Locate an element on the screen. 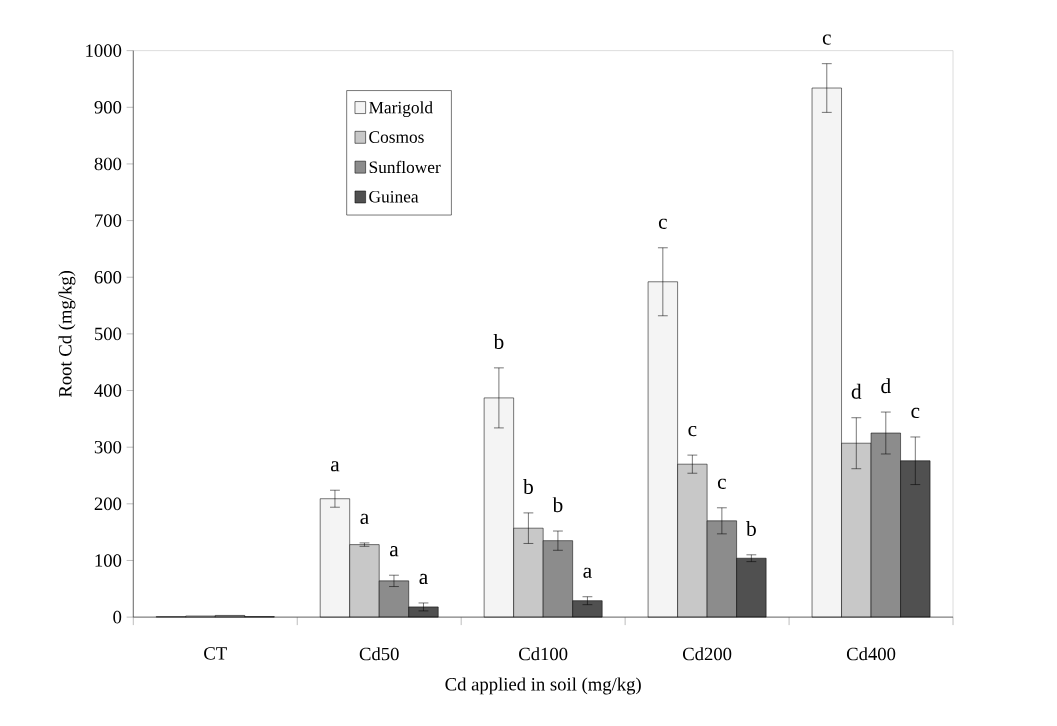 The width and height of the screenshot is (1057, 726). x-tick-label: Cd50 is located at coordinates (379, 653).